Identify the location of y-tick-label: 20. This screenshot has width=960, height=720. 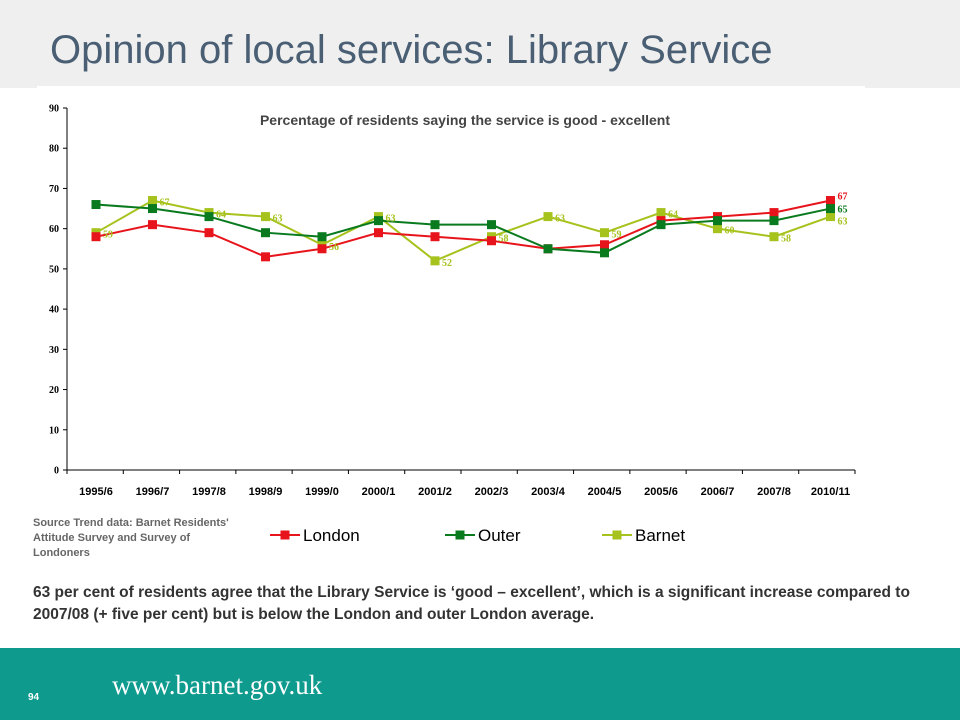
(54, 390).